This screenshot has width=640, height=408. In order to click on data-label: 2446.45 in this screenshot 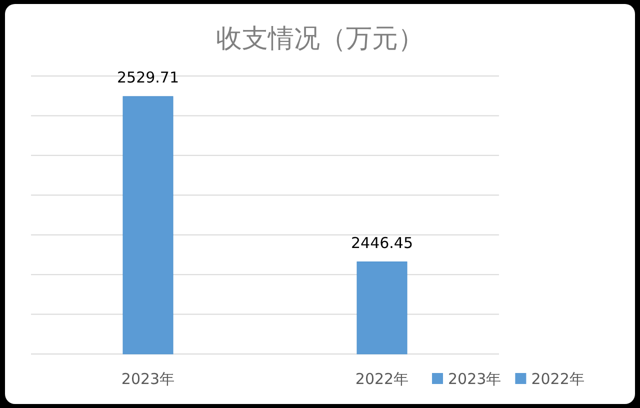, I will do `click(382, 243)`.